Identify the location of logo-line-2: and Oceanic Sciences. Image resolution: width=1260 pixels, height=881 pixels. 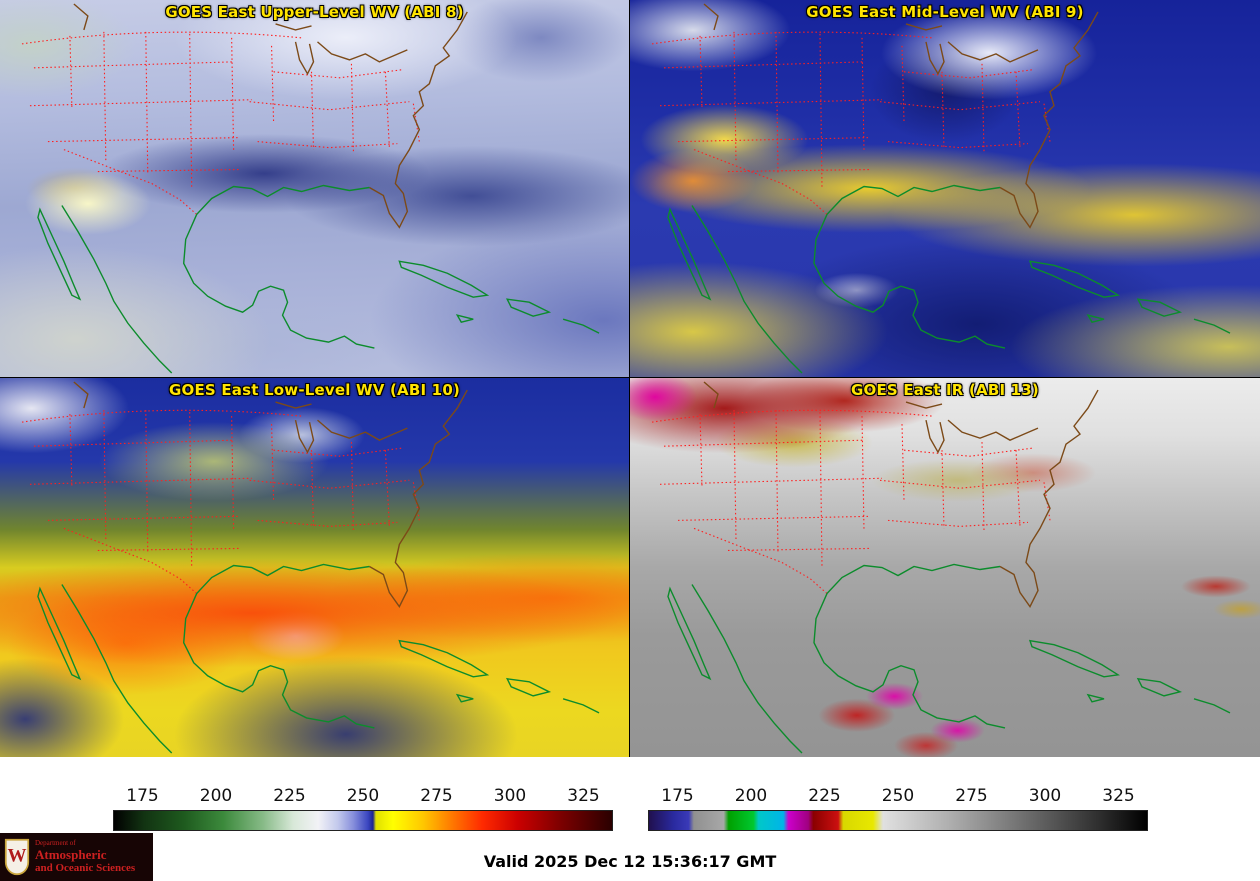
(85, 867).